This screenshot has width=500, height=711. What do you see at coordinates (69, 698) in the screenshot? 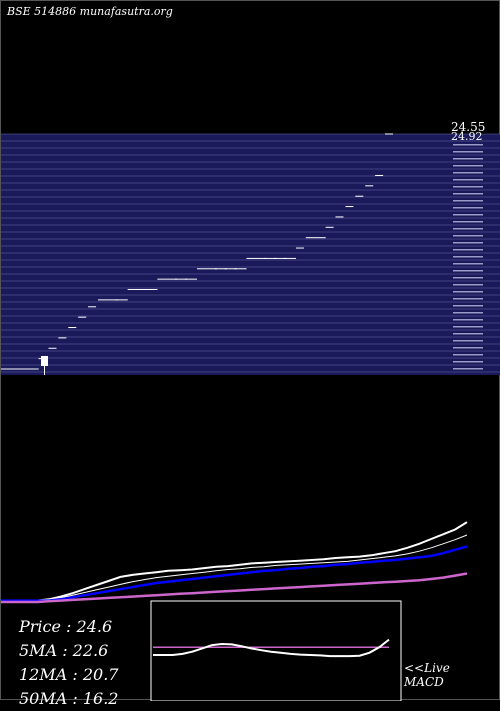
I see `ma50-stat: 50MA : 16.2` at bounding box center [69, 698].